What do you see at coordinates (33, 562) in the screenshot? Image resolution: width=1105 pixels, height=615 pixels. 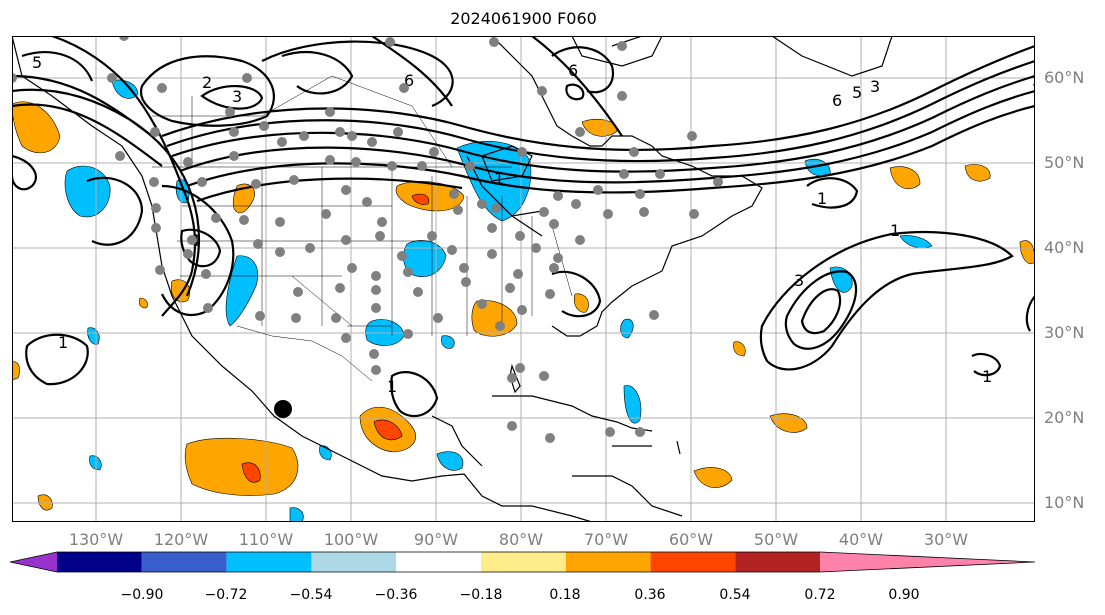 I see `colorbar-extend-low` at bounding box center [33, 562].